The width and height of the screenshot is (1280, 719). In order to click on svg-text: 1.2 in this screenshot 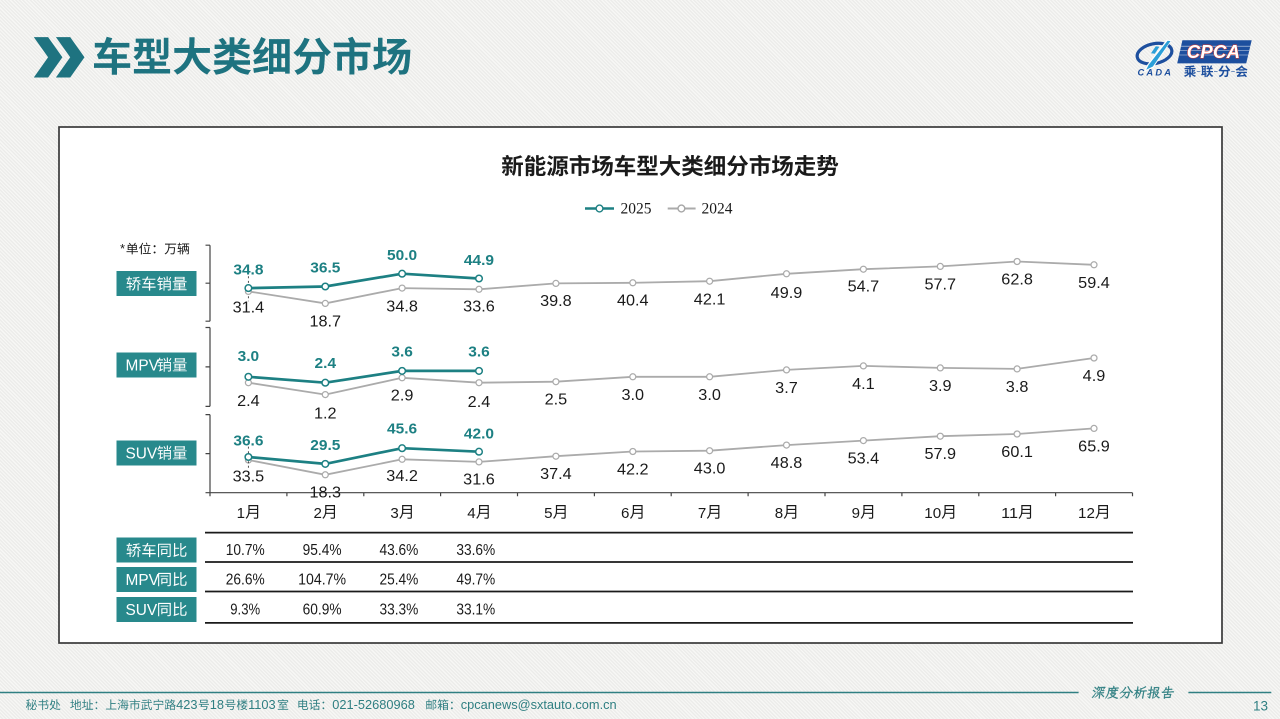, I will do `click(325, 414)`.